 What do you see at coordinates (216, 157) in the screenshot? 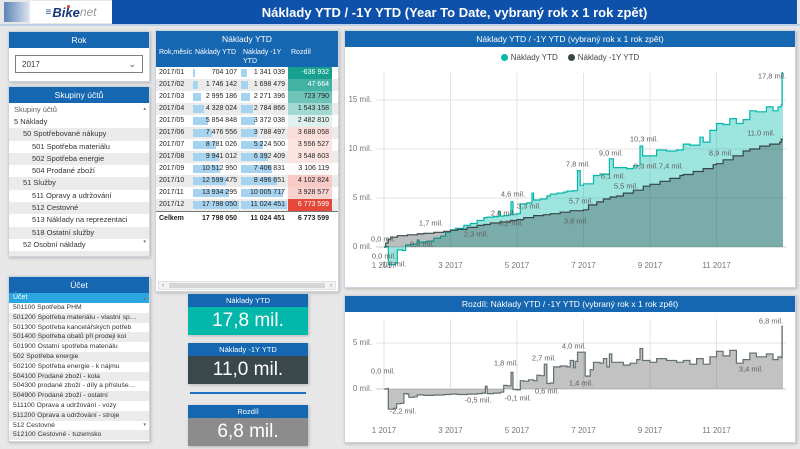
I see `value-cell: 9 941 012` at bounding box center [216, 157].